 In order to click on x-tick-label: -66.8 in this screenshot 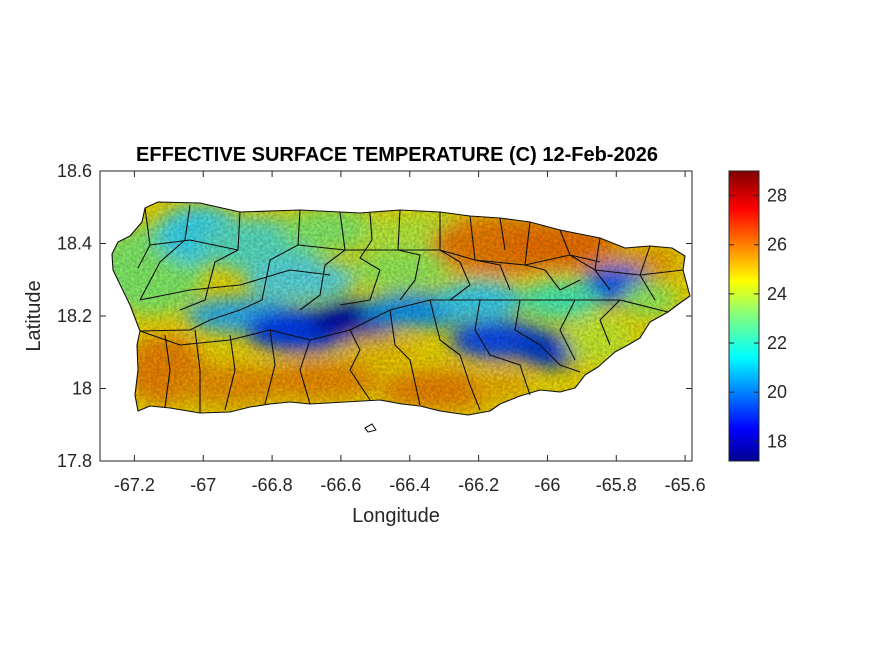, I will do `click(272, 485)`.